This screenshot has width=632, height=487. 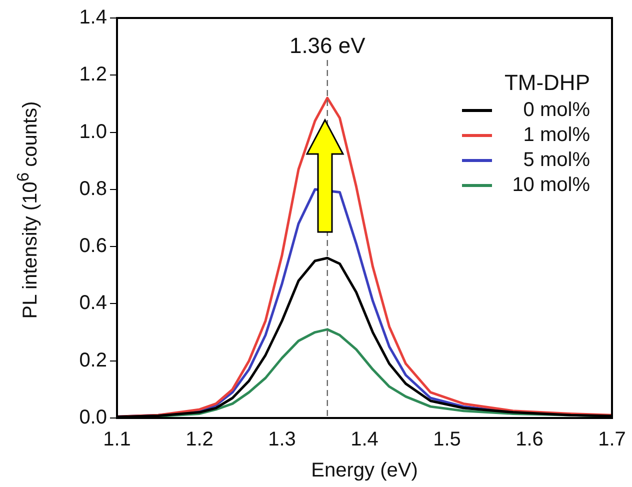 I want to click on legend-title: TM-DHP, so click(x=546, y=83).